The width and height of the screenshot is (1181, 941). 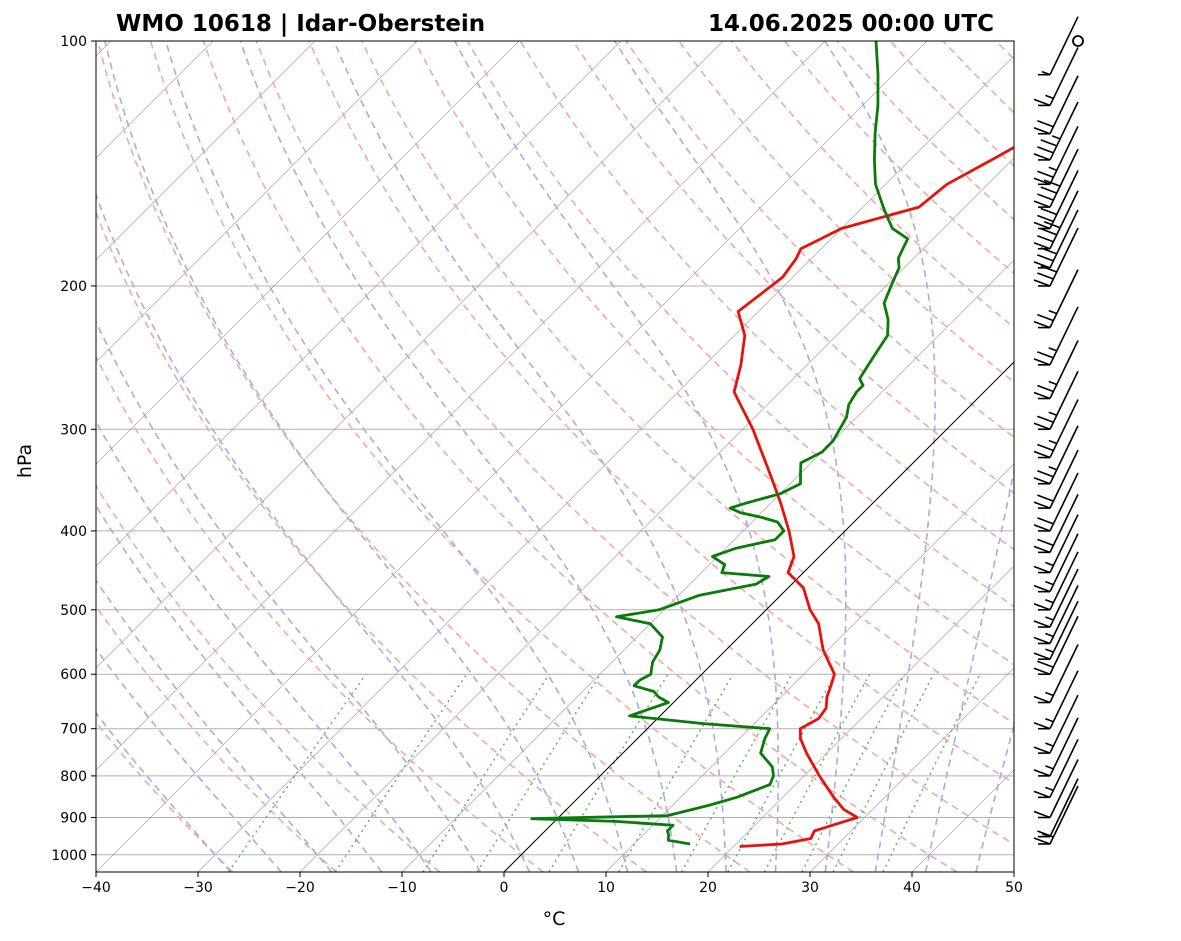 What do you see at coordinates (73, 449) in the screenshot?
I see `y-axis-ticks: 100 200 300 400 500 600 700 800 900 1000` at bounding box center [73, 449].